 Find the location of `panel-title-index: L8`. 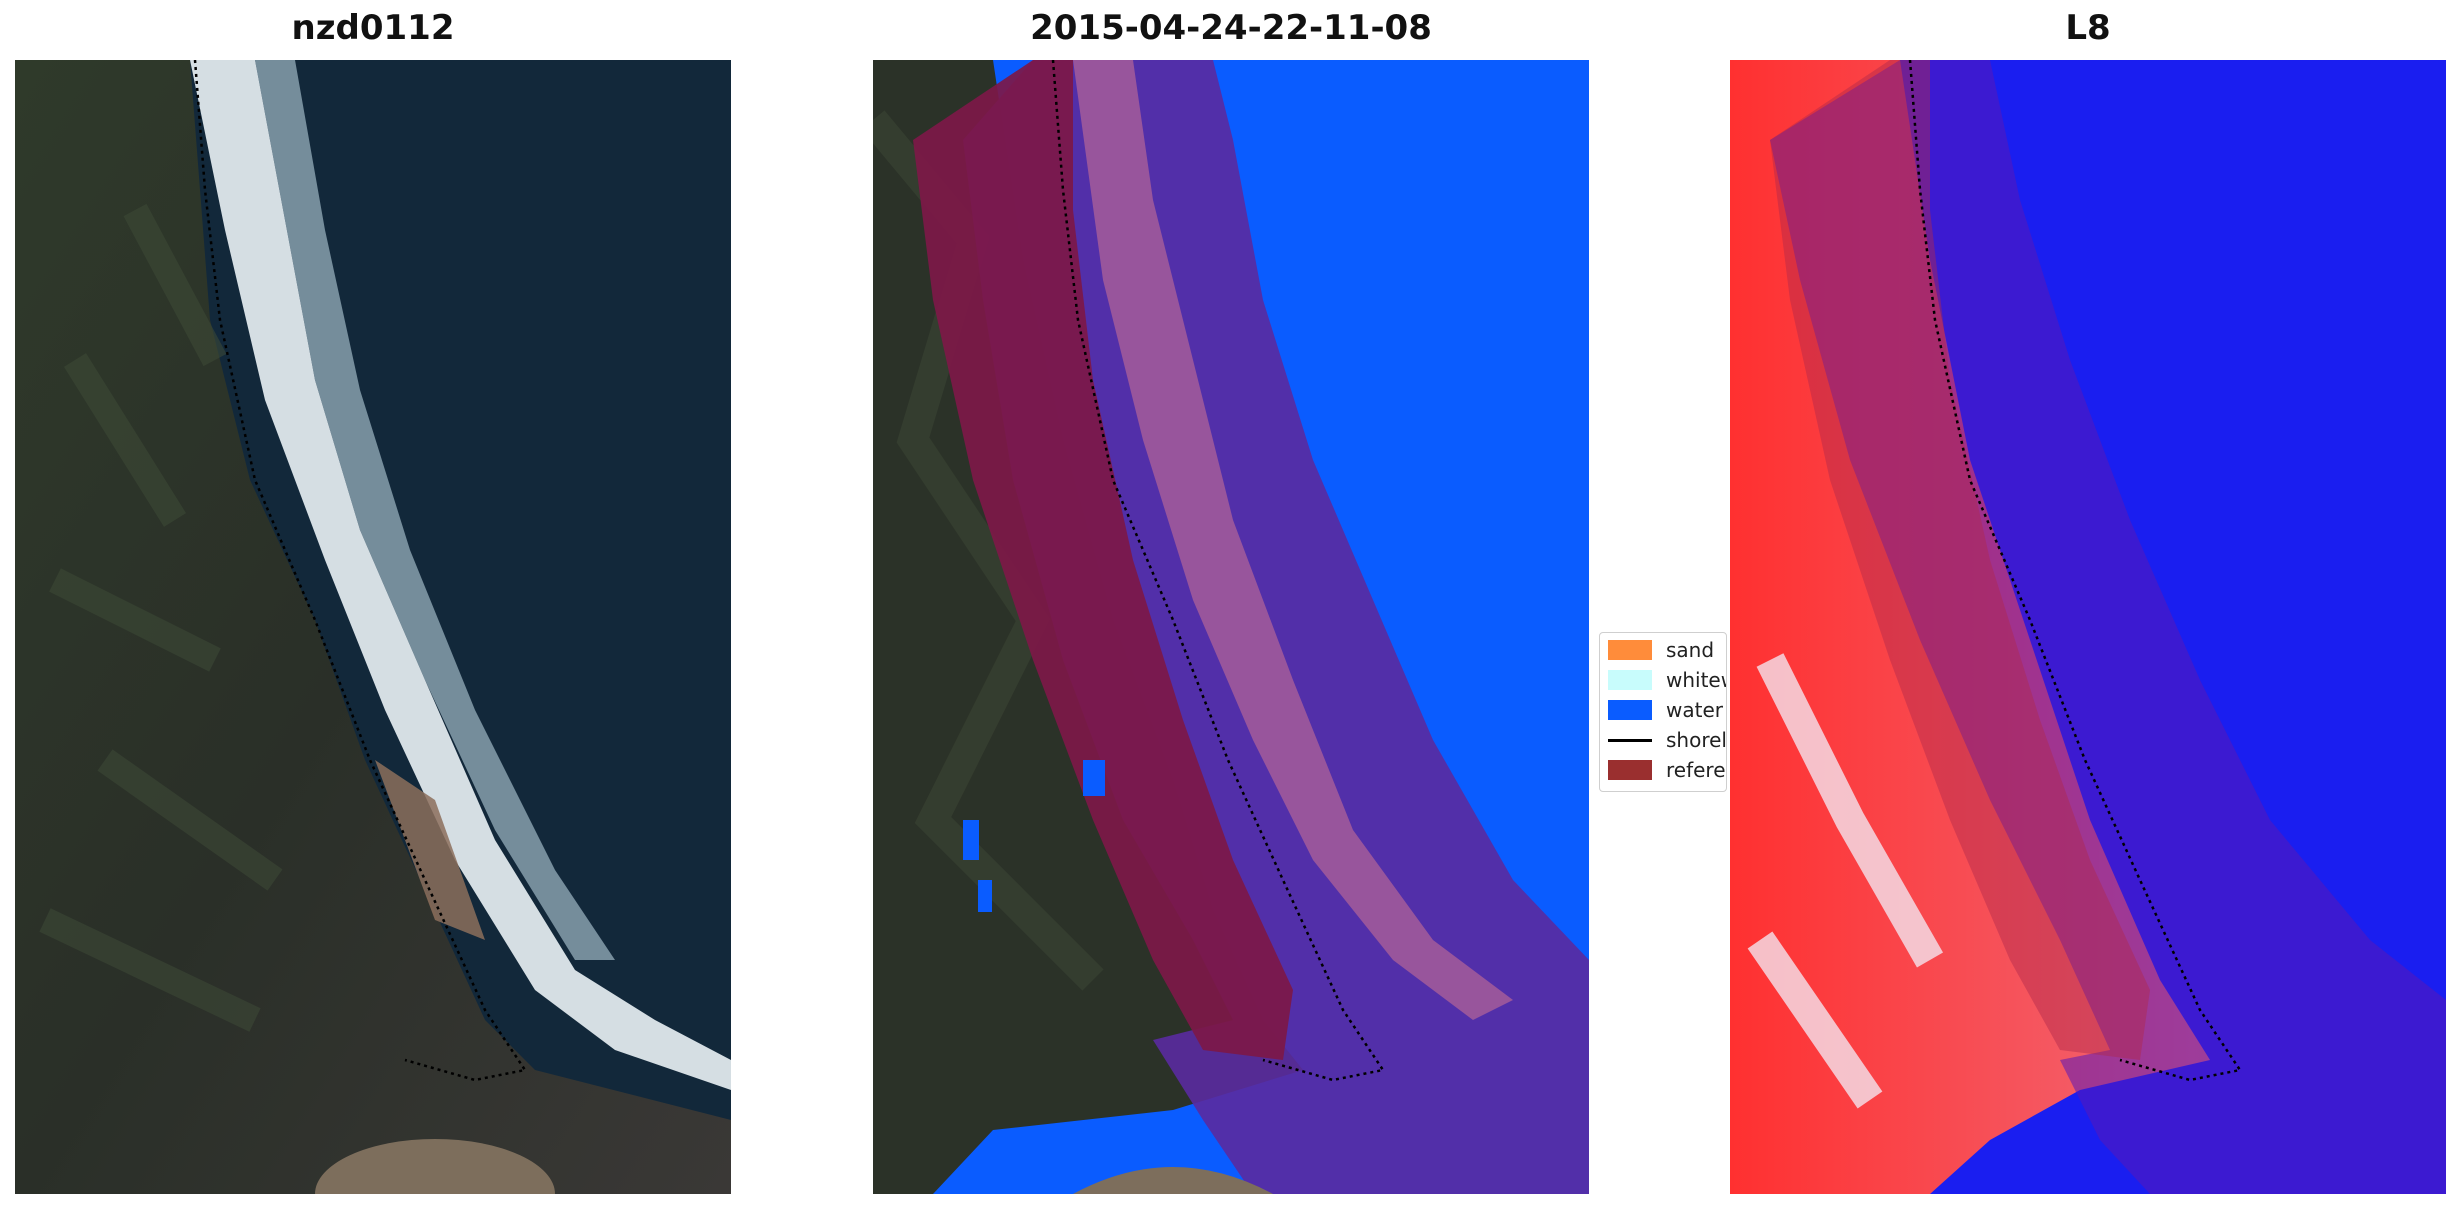

panel-title-index: L8 is located at coordinates (2088, 28).